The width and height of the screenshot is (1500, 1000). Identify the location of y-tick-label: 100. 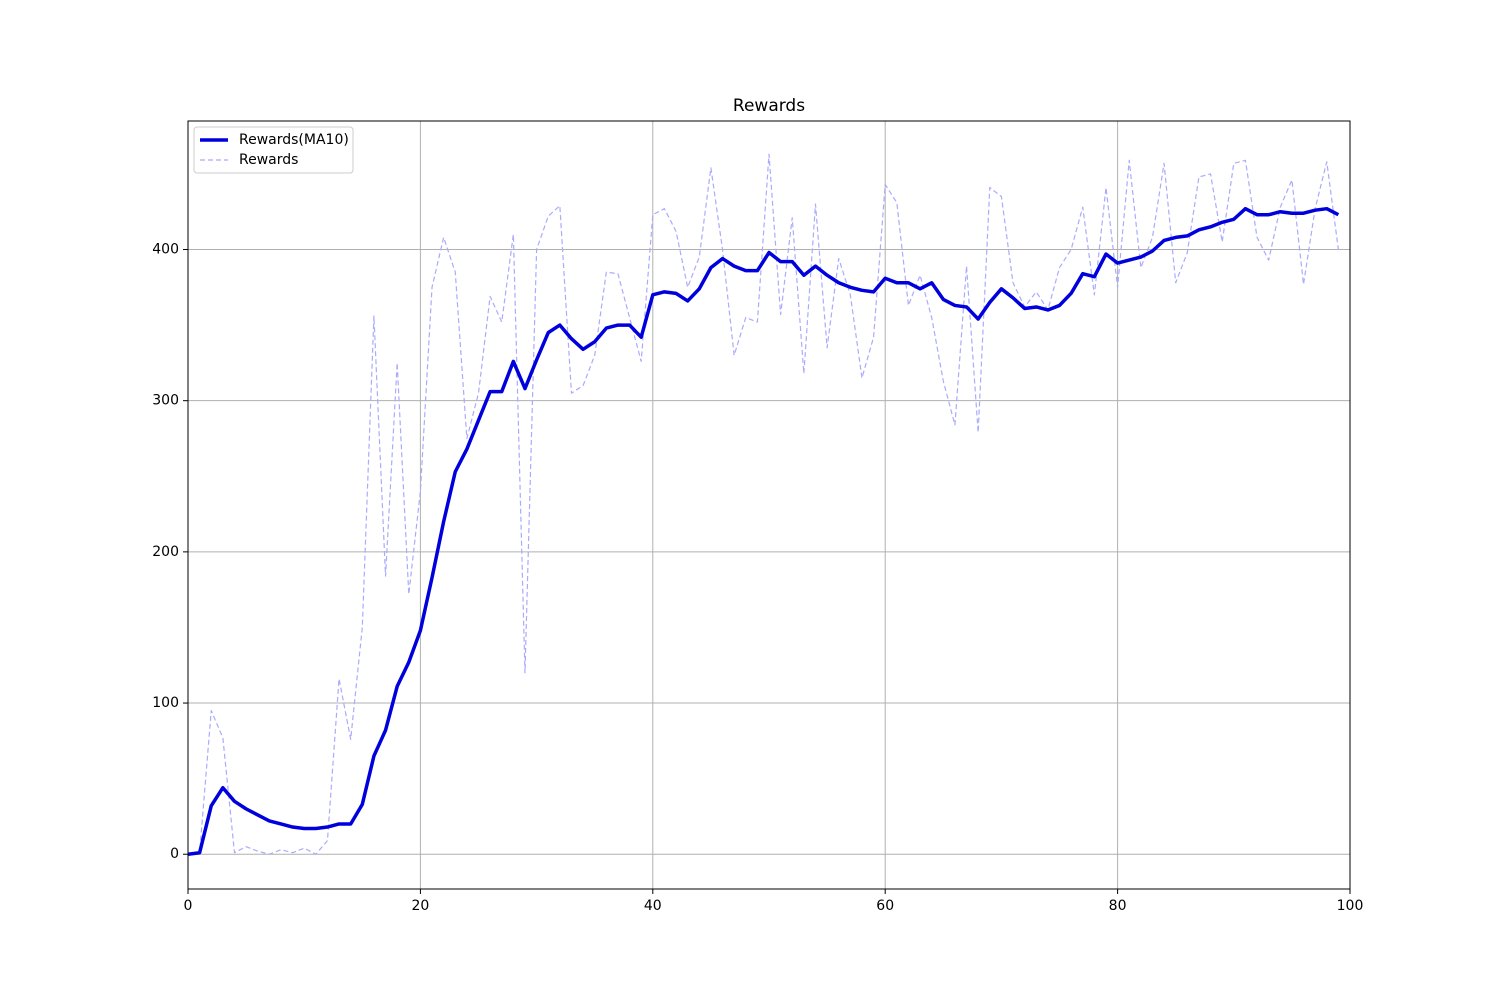
(165, 703).